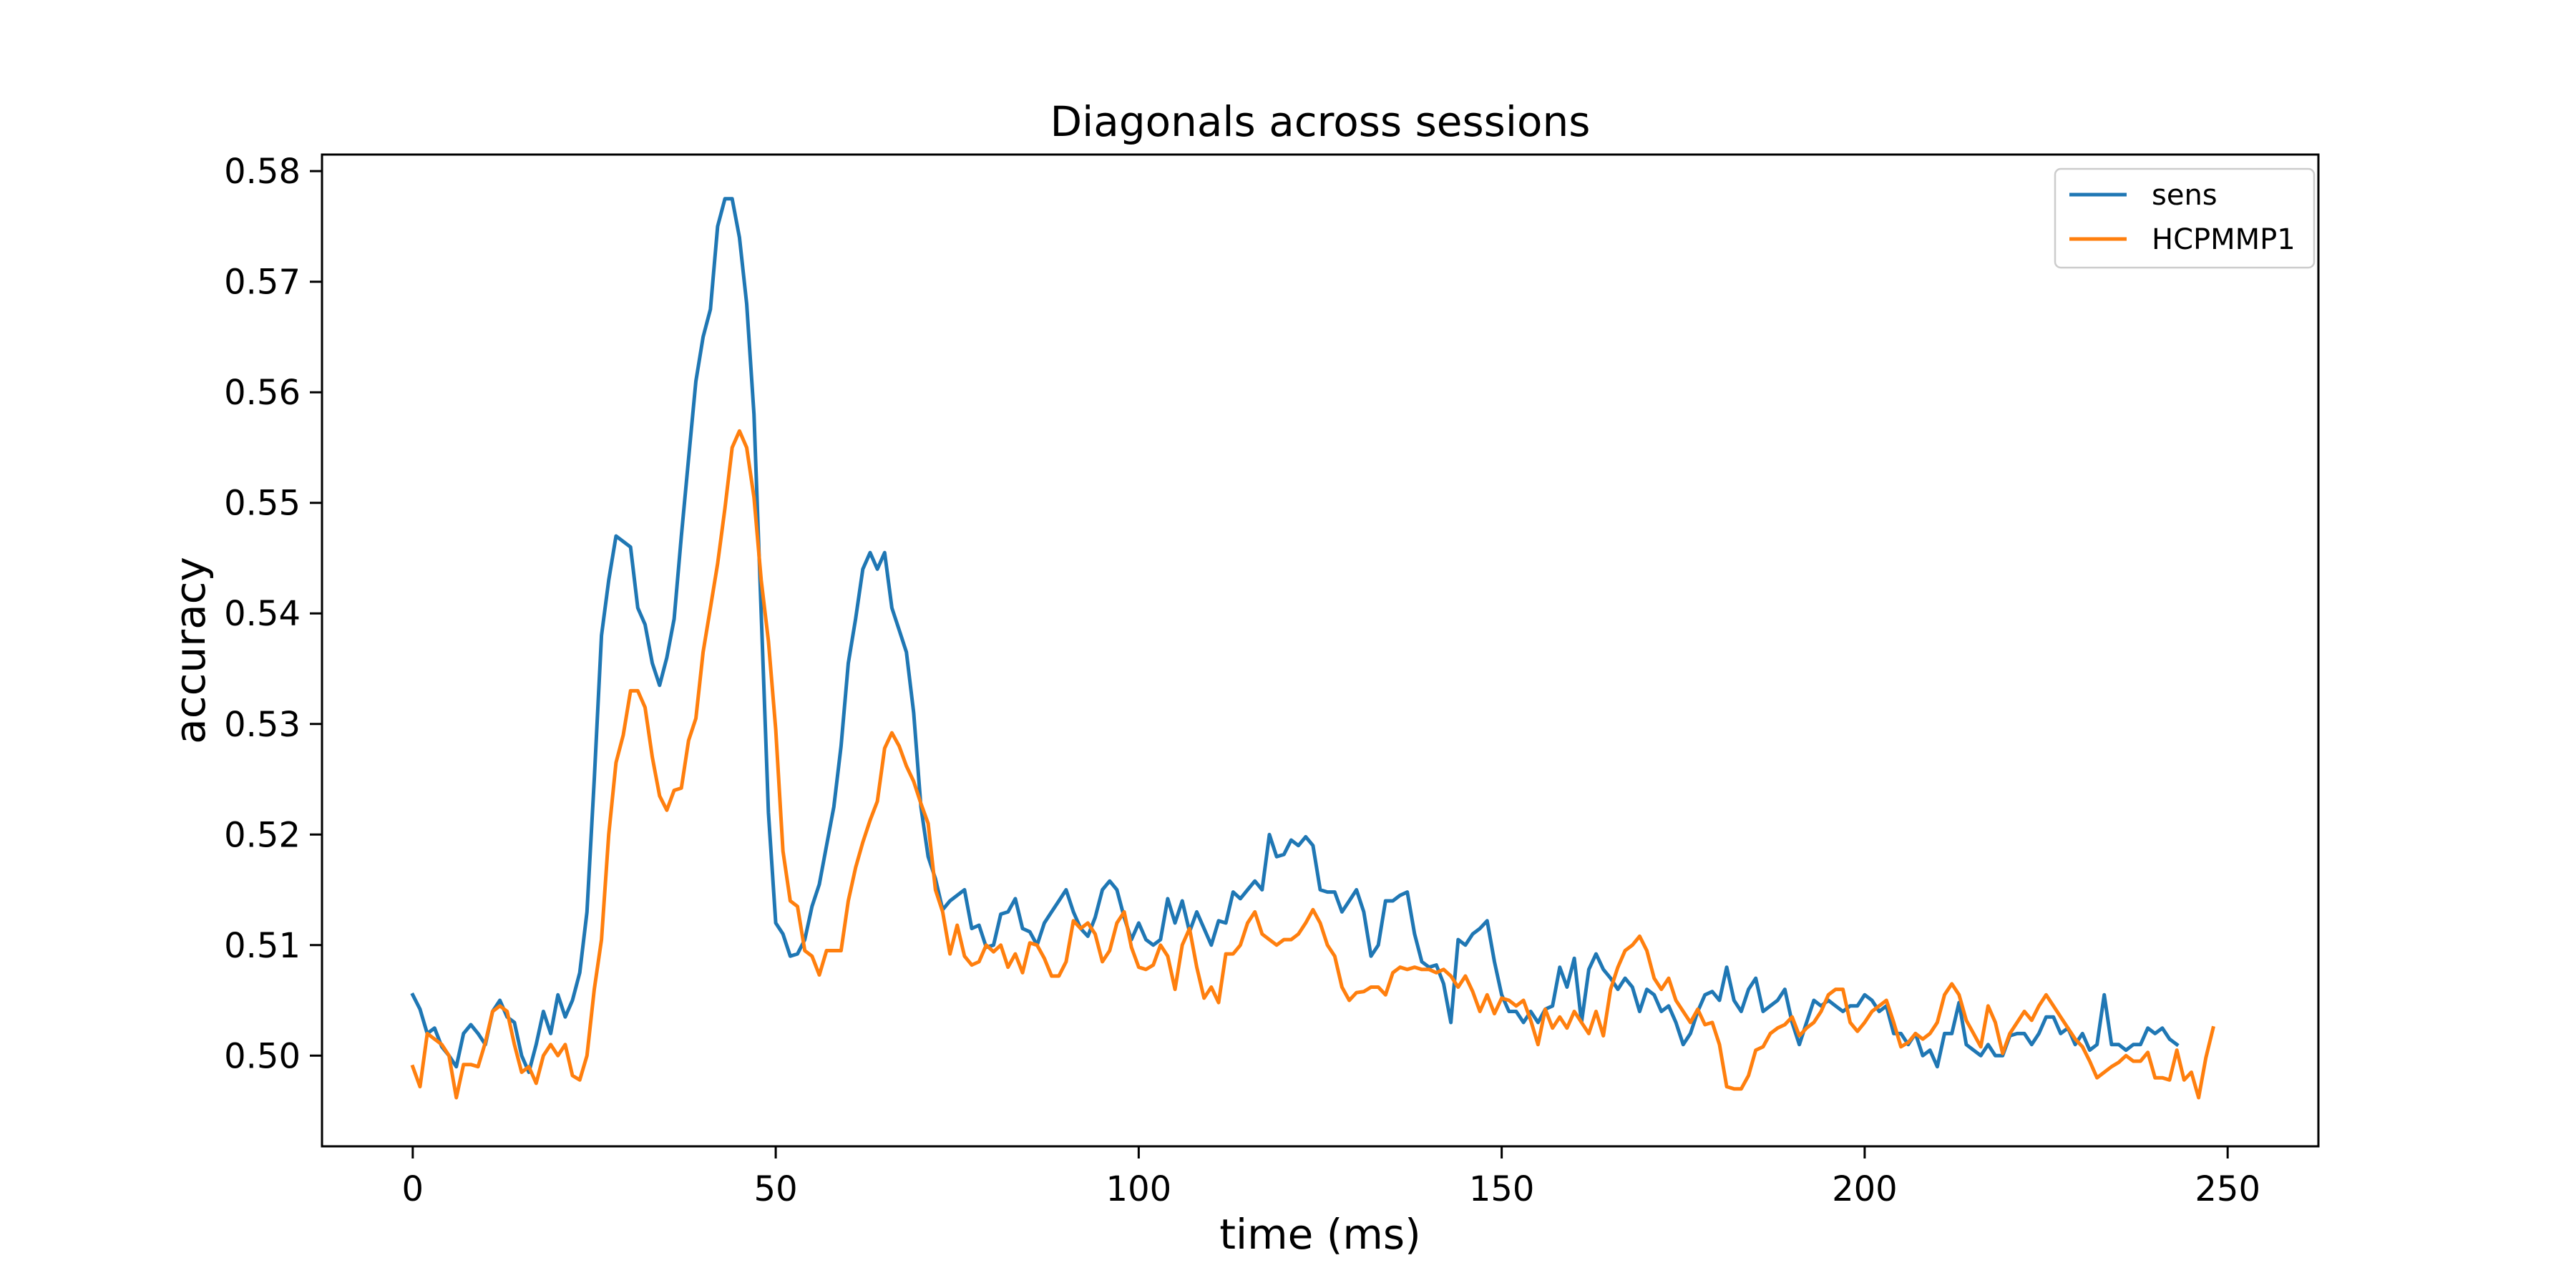 The height and width of the screenshot is (1288, 2576). What do you see at coordinates (2185, 195) in the screenshot?
I see `legend-label-sens: sens` at bounding box center [2185, 195].